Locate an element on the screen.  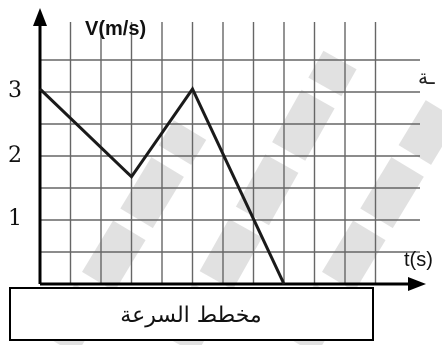
chart-caption: مخطط السرعة is located at coordinates (190, 315).